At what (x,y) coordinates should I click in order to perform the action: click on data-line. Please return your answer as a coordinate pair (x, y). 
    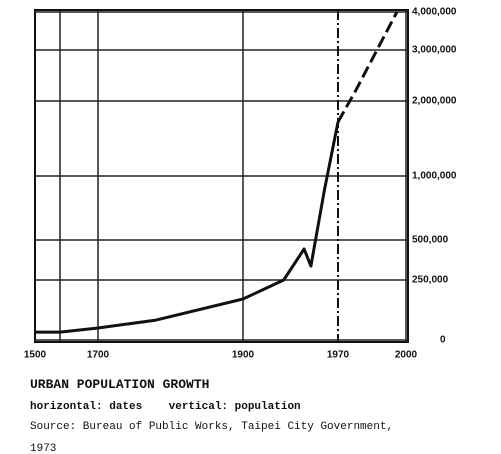
    Looking at the image, I should click on (367, 67).